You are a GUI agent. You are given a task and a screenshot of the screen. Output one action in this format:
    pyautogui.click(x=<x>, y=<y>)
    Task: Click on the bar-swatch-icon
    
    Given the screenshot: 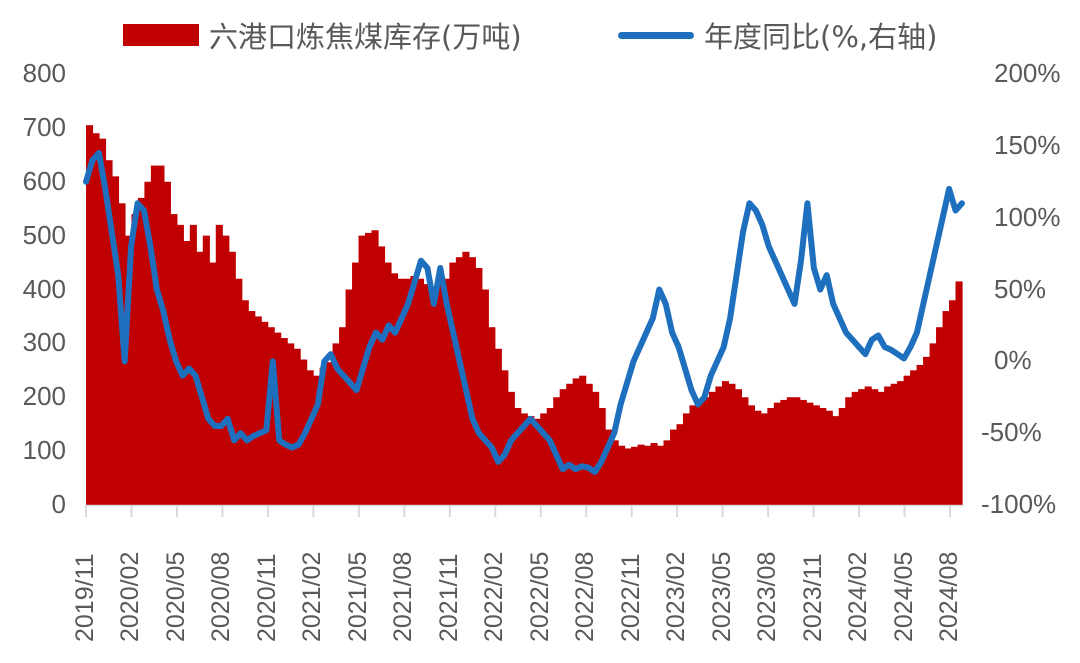 What is the action you would take?
    pyautogui.click(x=161, y=35)
    